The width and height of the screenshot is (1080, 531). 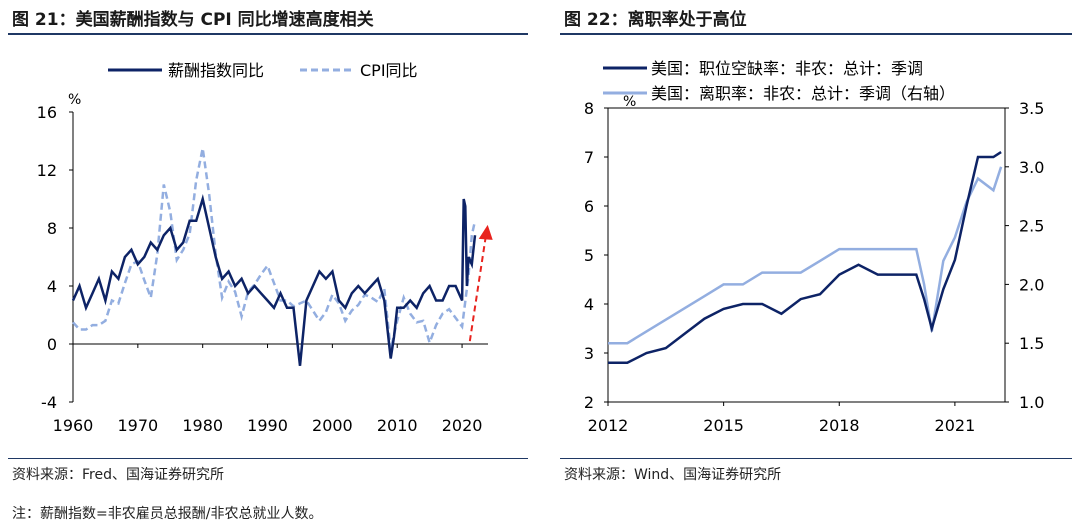 I want to click on left-source: 资料来源：Fred、国海证券研究所, so click(x=118, y=475).